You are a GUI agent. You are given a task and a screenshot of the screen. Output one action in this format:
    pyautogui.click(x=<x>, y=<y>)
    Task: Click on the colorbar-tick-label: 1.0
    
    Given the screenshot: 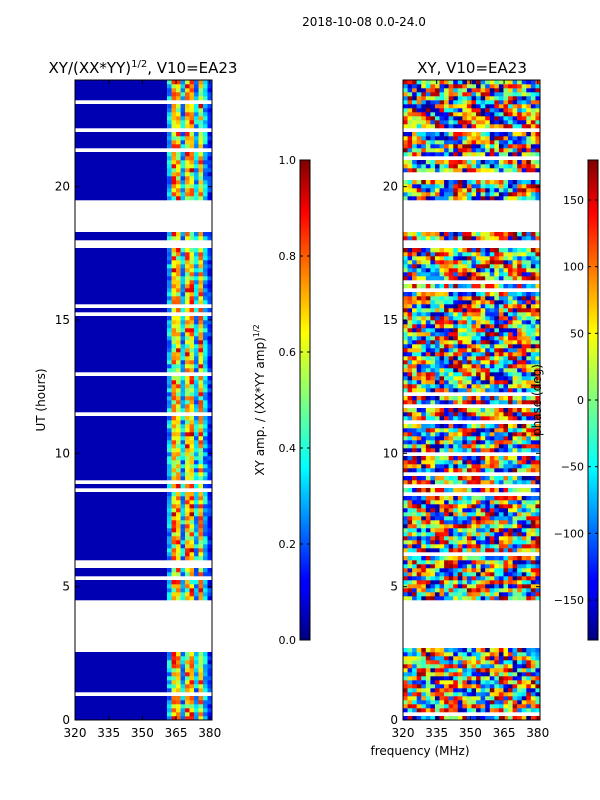 What is the action you would take?
    pyautogui.click(x=288, y=160)
    